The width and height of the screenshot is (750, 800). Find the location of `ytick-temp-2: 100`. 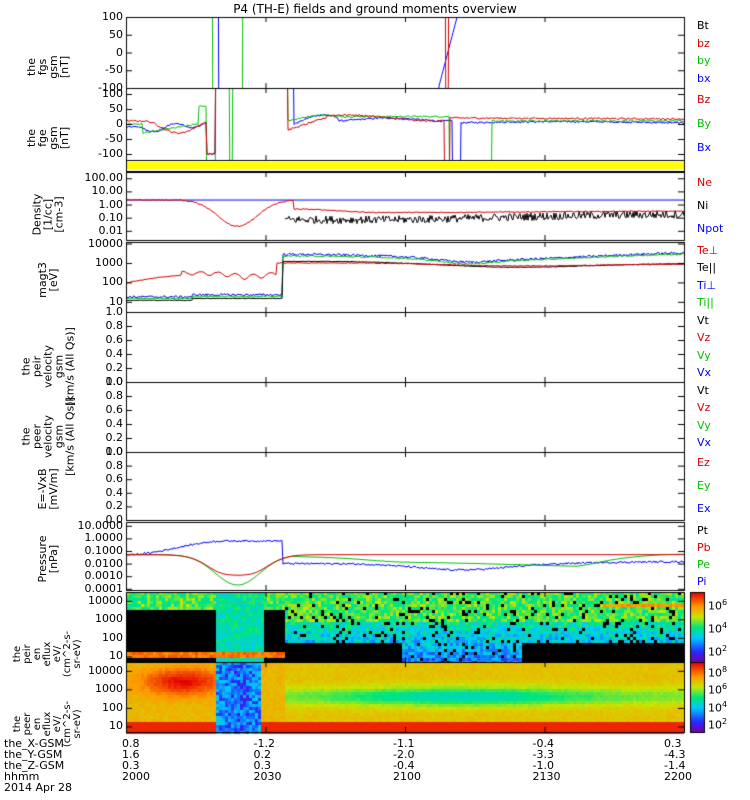

ytick-temp-2: 100 is located at coordinates (112, 282).